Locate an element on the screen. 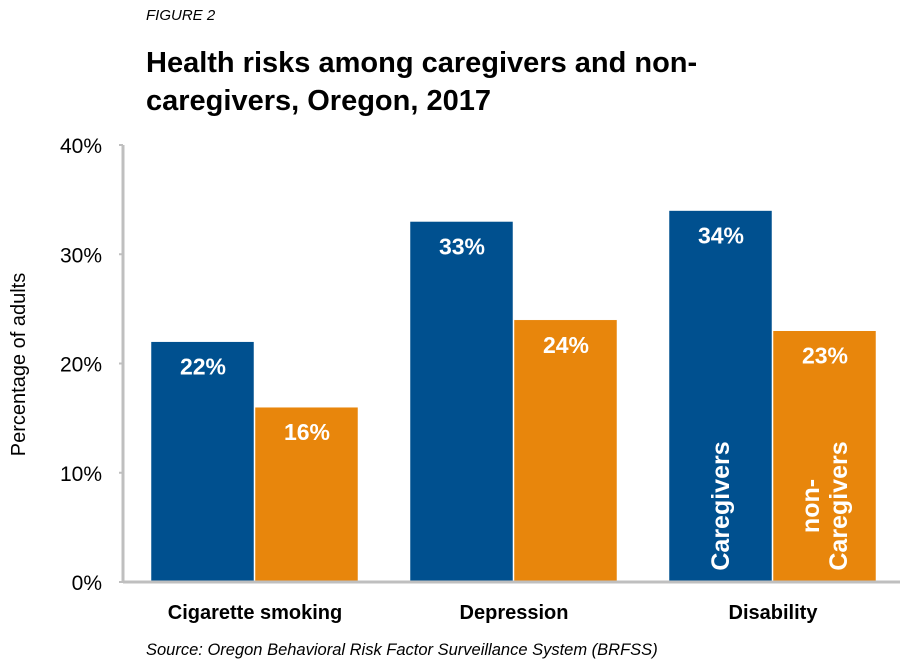  x-category-label: Cigarette smoking is located at coordinates (255, 613).